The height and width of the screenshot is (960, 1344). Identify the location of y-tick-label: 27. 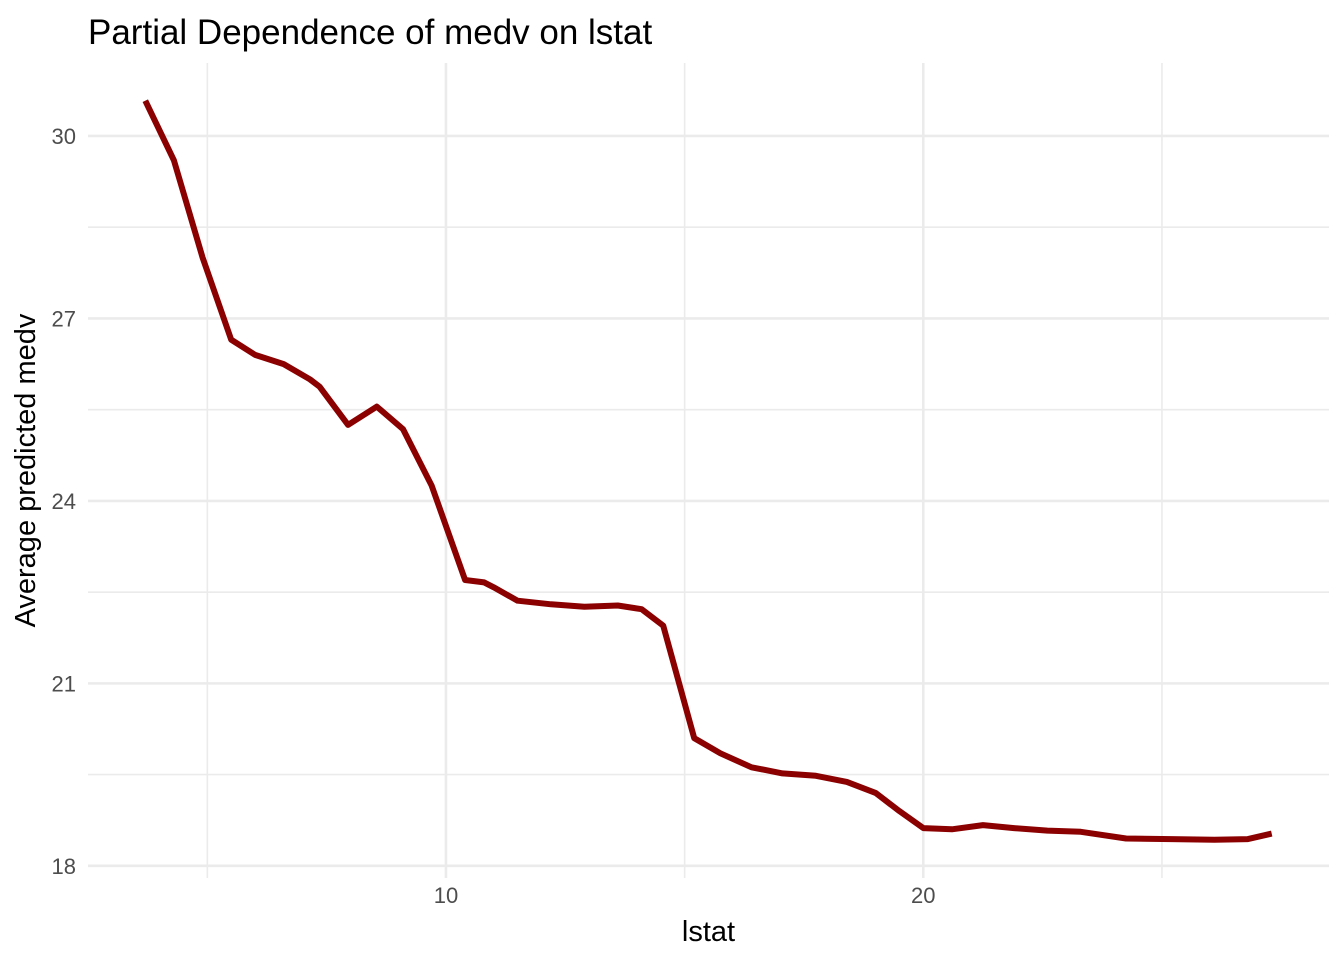
(64, 318).